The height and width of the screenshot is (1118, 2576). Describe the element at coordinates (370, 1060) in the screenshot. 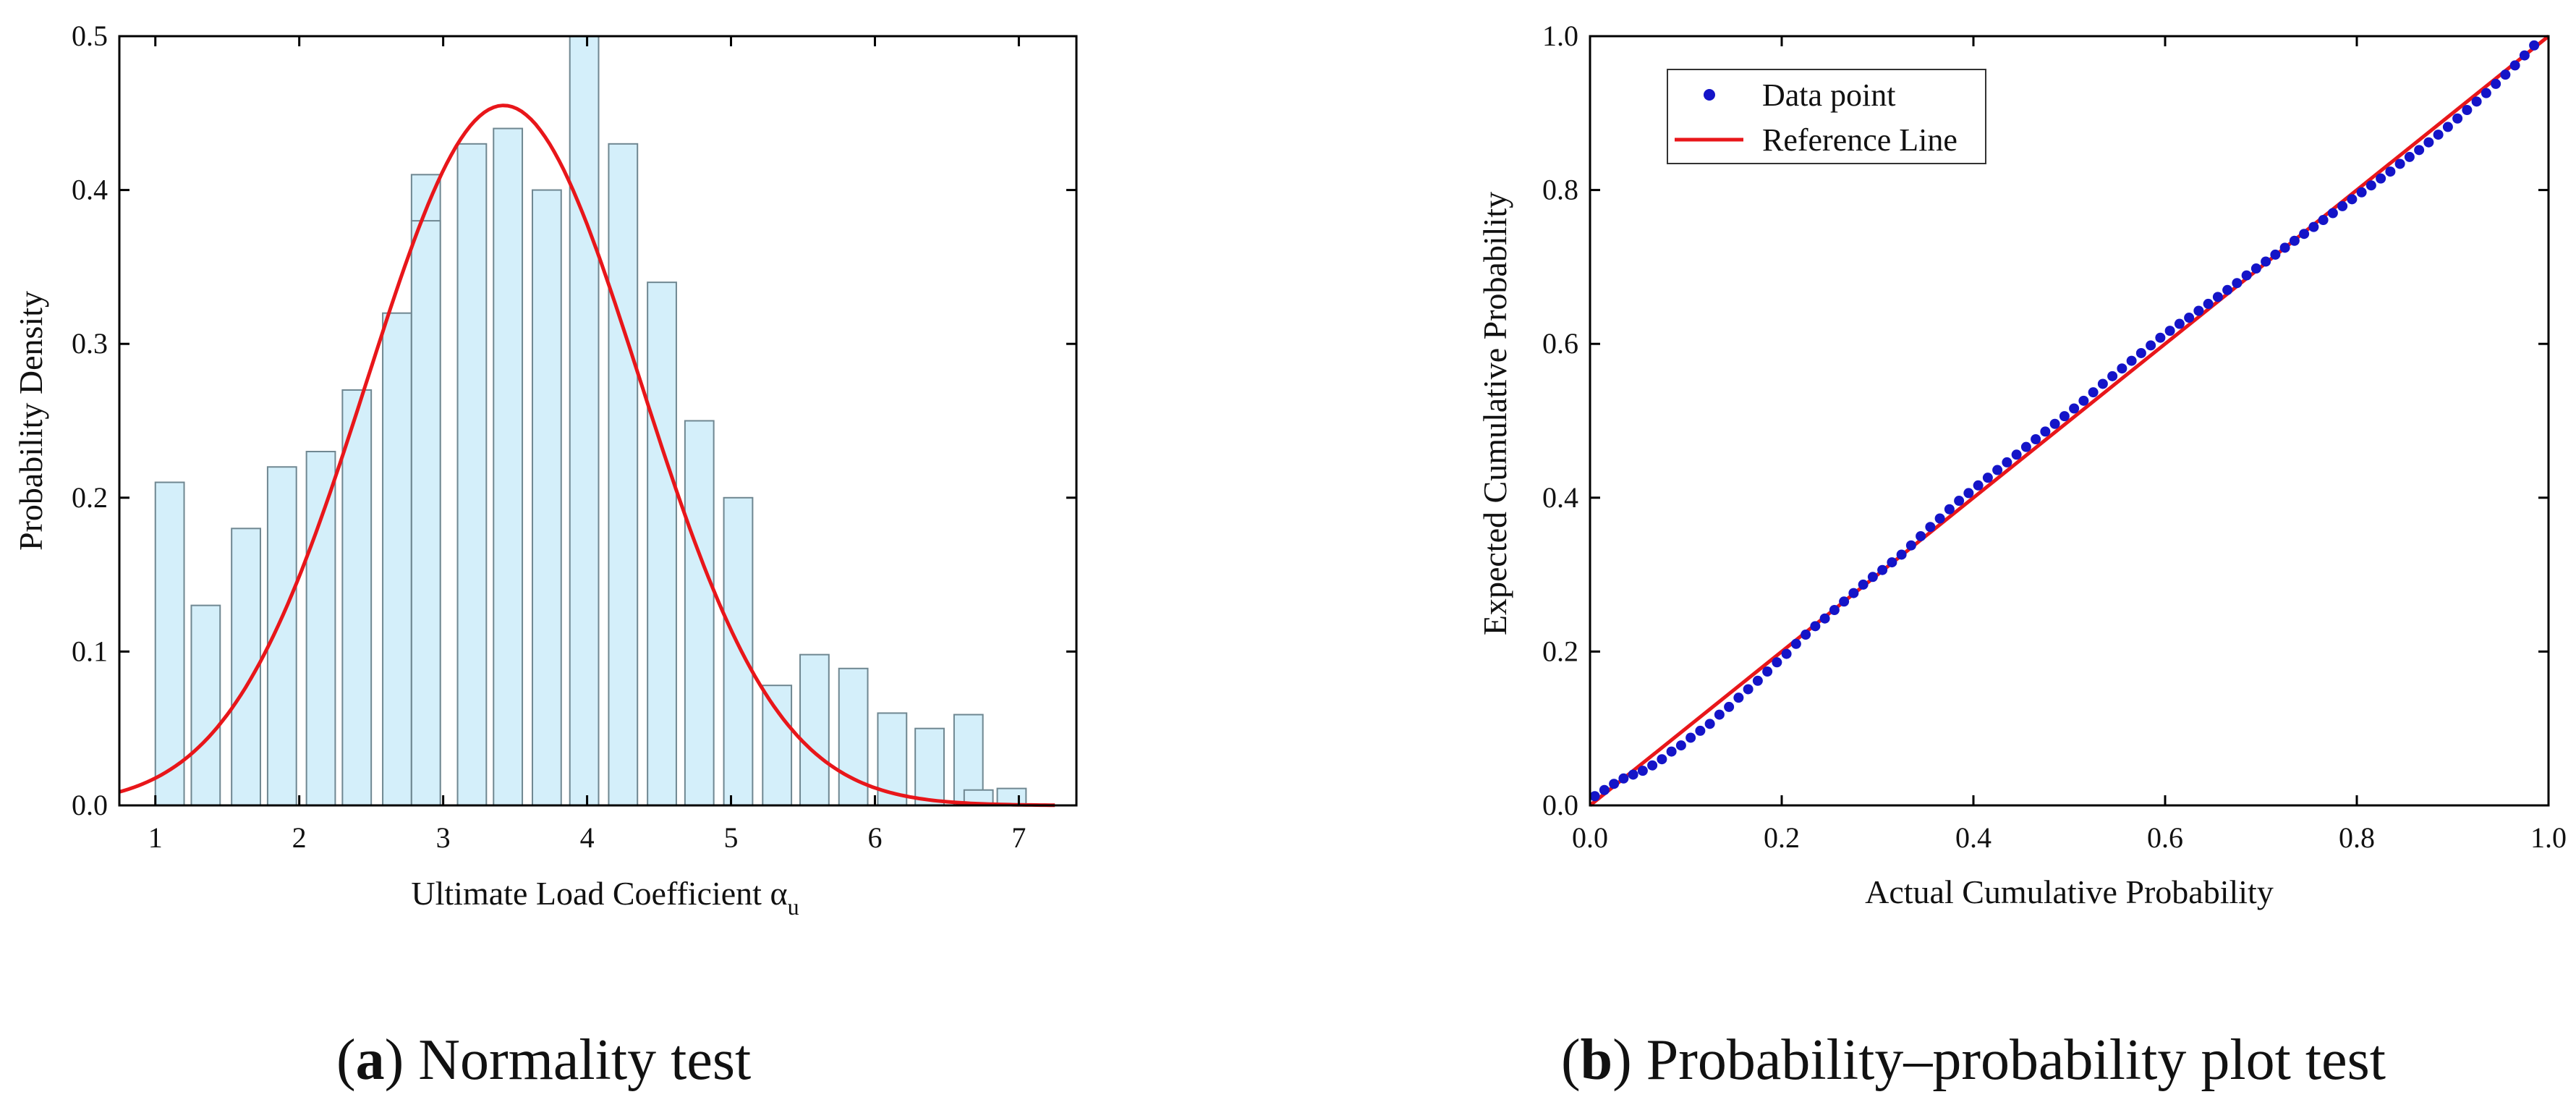

I see `panel-a-label: a` at that location.